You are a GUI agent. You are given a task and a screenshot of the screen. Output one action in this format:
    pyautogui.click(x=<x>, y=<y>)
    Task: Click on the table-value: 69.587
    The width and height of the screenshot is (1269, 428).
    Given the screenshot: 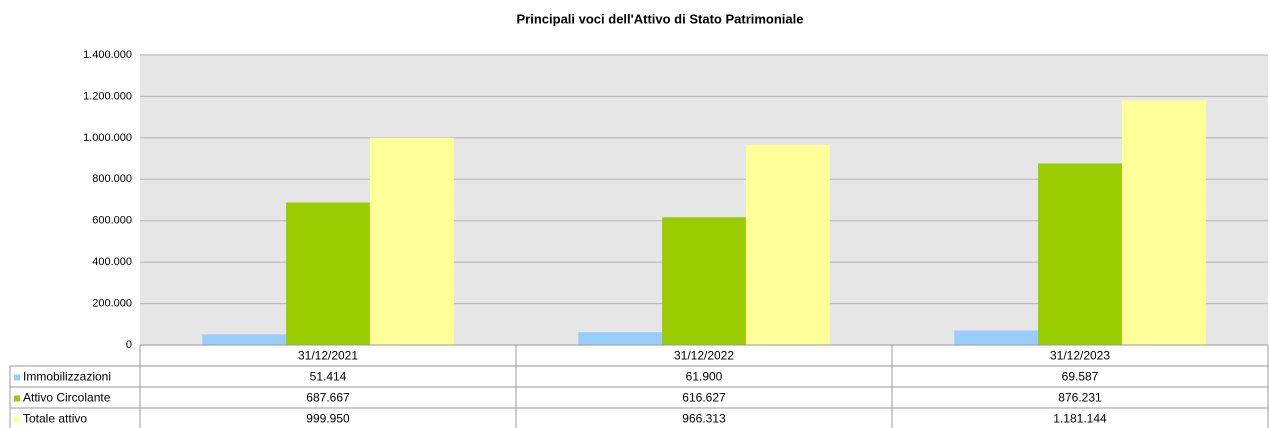 What is the action you would take?
    pyautogui.click(x=1080, y=377)
    